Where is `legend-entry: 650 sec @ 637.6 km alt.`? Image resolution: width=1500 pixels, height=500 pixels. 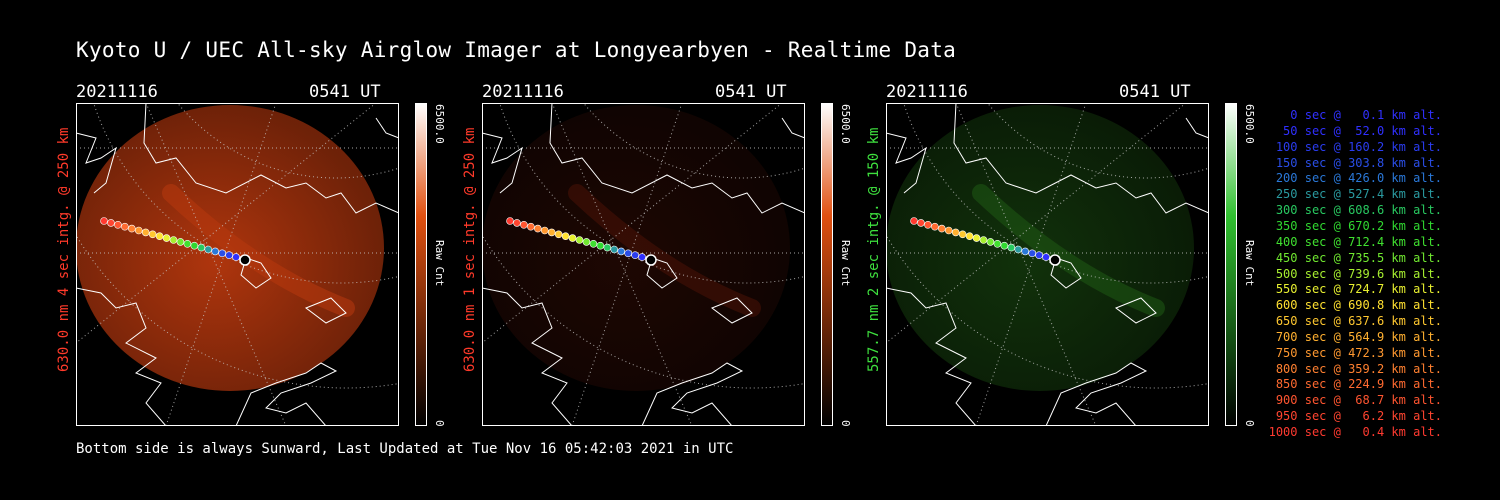 legend-entry: 650 sec @ 637.6 km alt. is located at coordinates (1355, 321).